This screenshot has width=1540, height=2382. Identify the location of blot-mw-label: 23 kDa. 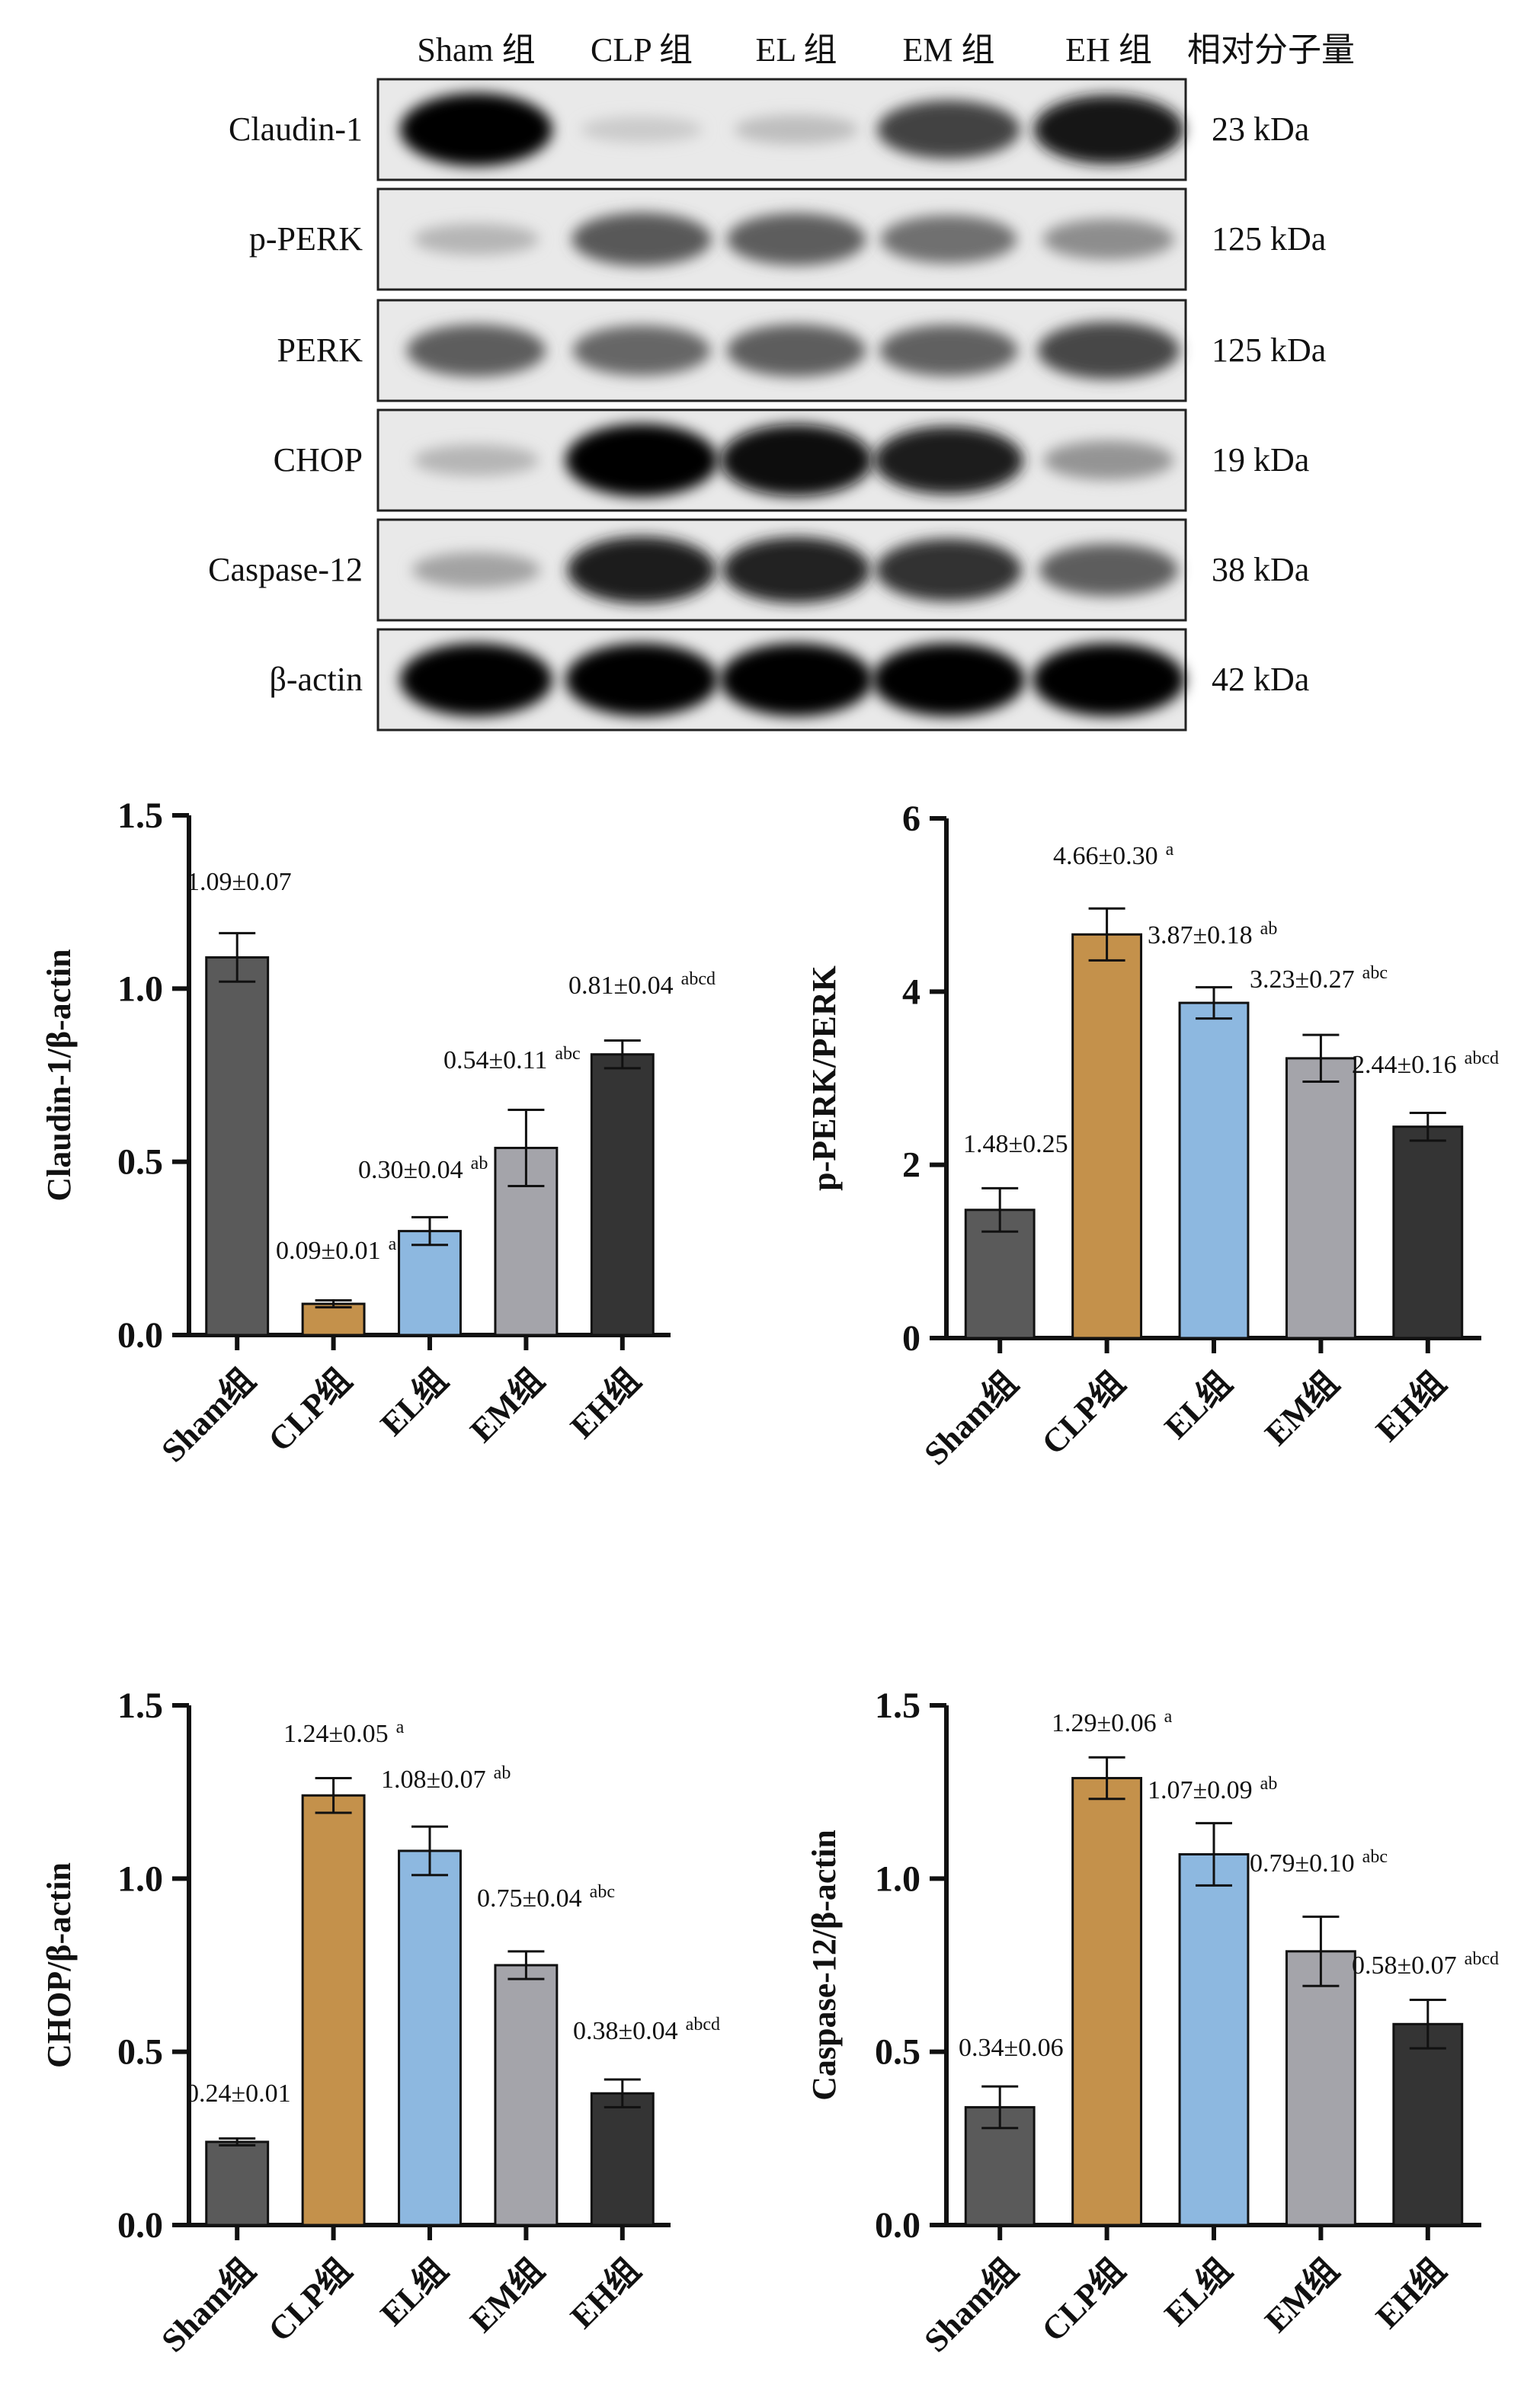
(1260, 129).